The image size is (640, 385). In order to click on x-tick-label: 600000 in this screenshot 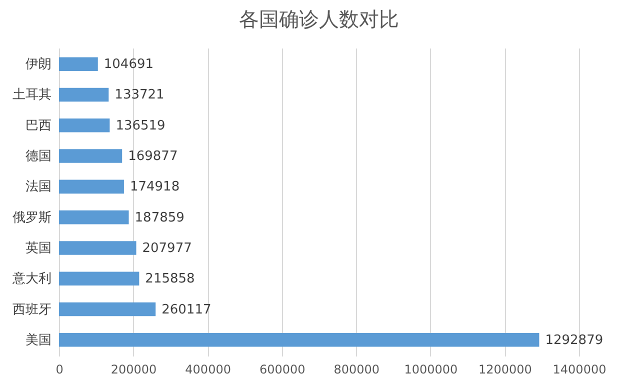, I will do `click(282, 369)`.